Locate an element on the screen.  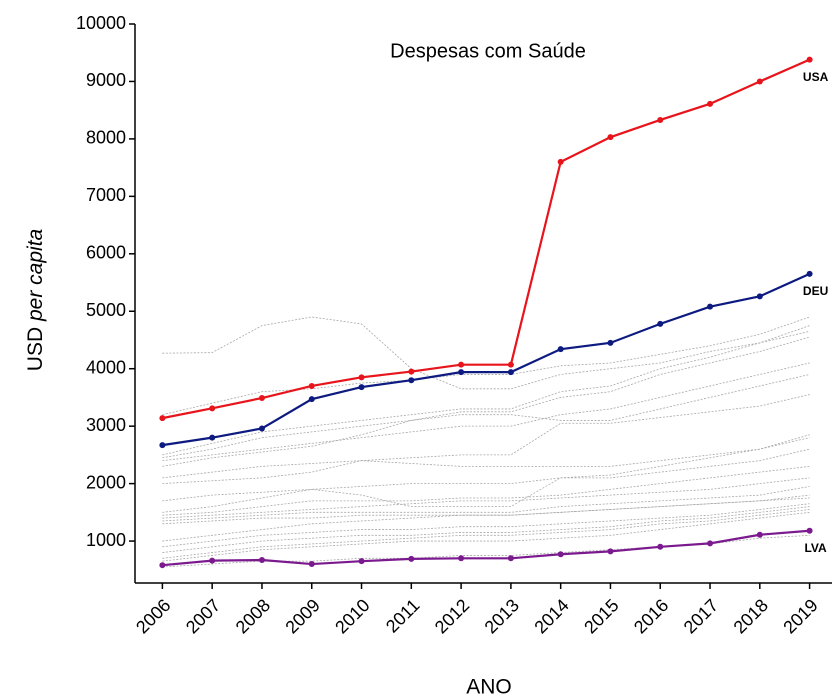
y-axis-label: USD per capita is located at coordinates (35, 300).